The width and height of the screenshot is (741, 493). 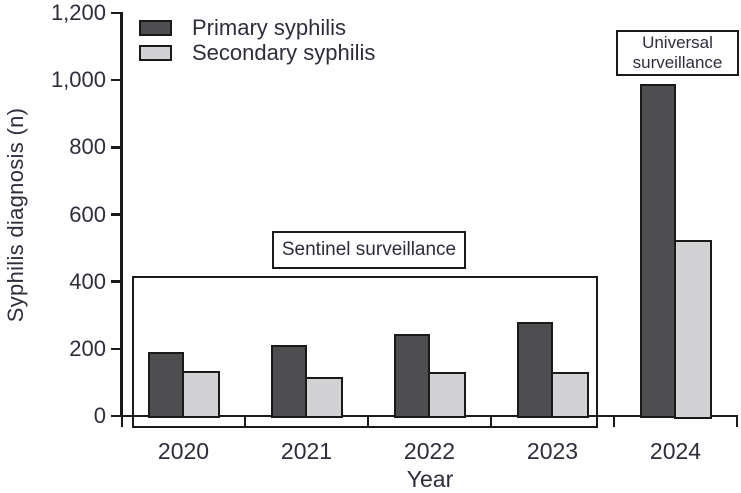 I want to click on legend-swatch-secondary, so click(x=155, y=52).